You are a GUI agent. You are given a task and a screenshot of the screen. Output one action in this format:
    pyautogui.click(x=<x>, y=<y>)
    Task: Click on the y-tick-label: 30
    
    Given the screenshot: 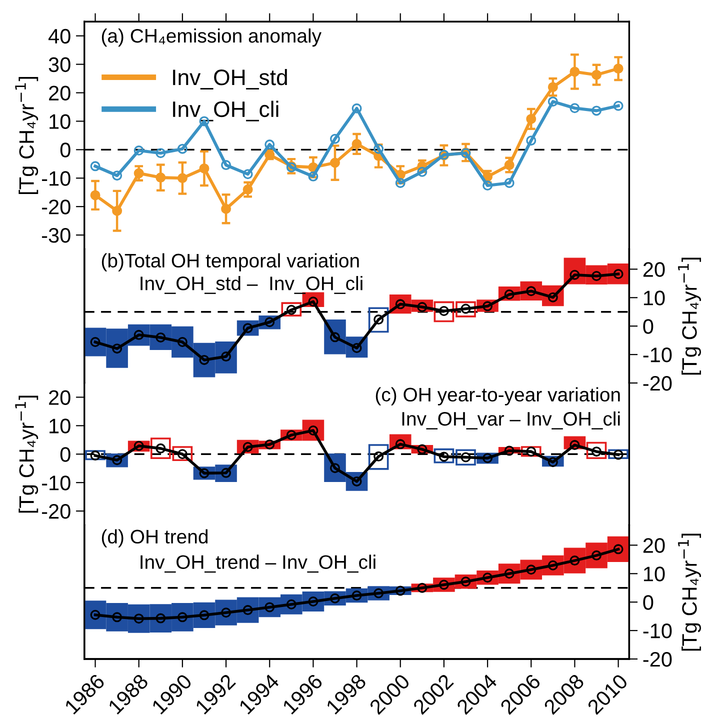 What is the action you would take?
    pyautogui.click(x=59, y=64)
    